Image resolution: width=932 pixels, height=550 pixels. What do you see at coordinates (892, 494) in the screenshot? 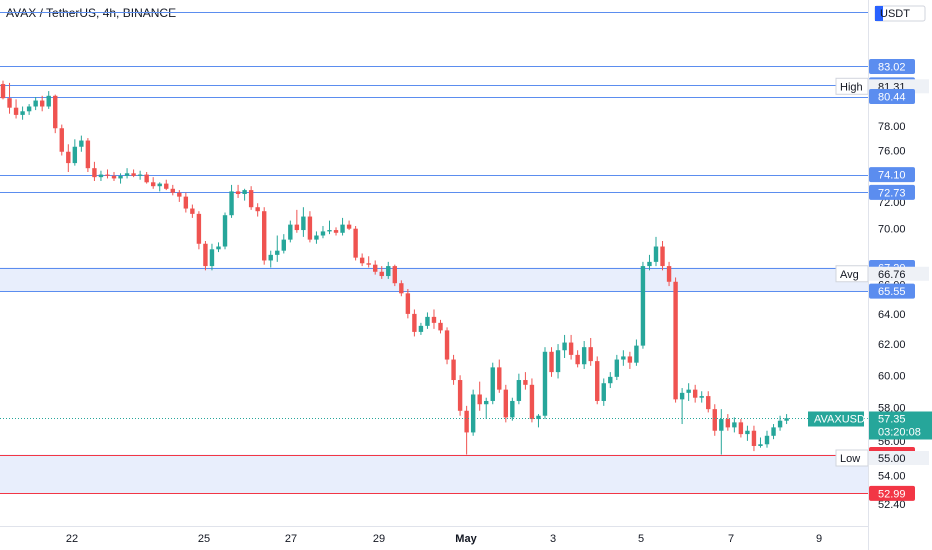
I see `level-label: 52.99` at bounding box center [892, 494].